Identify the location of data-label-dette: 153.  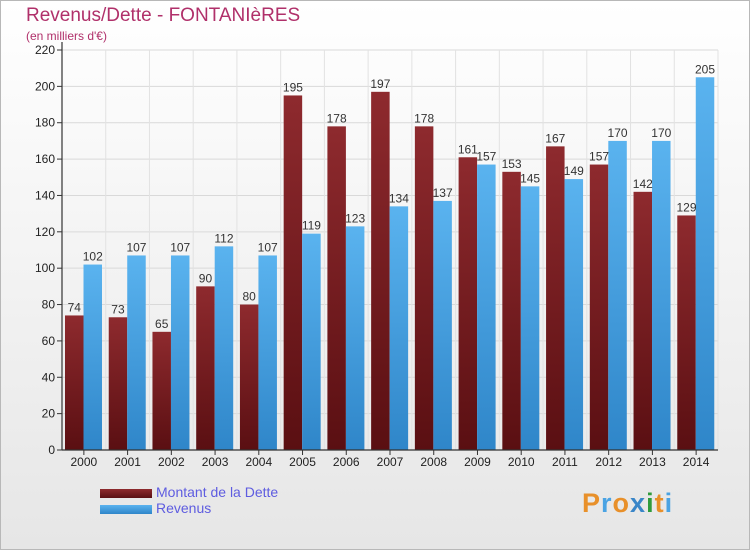
(512, 164).